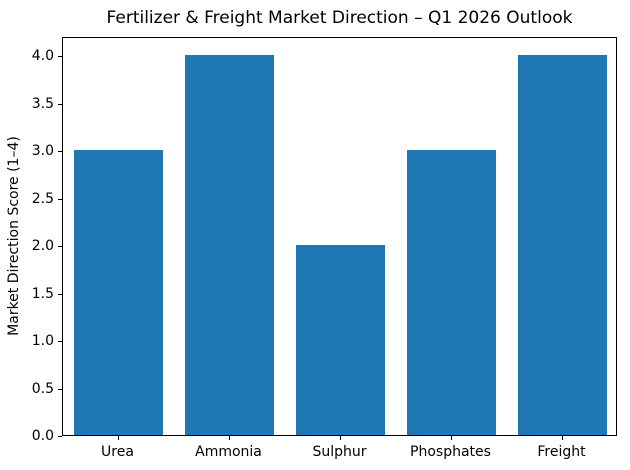  Describe the element at coordinates (562, 245) in the screenshot. I see `bar-freight` at that location.